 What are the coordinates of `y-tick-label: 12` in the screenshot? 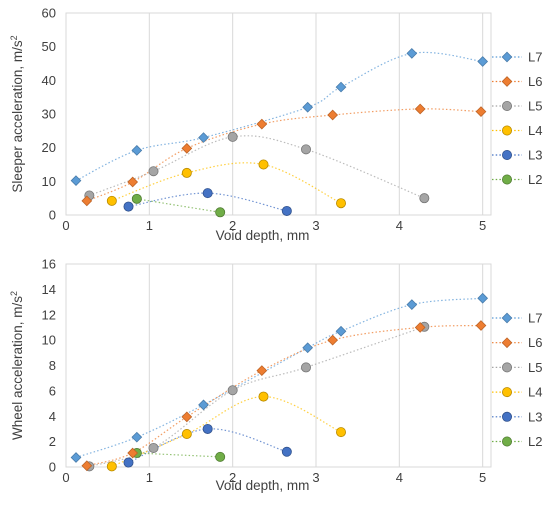 It's located at (49, 314).